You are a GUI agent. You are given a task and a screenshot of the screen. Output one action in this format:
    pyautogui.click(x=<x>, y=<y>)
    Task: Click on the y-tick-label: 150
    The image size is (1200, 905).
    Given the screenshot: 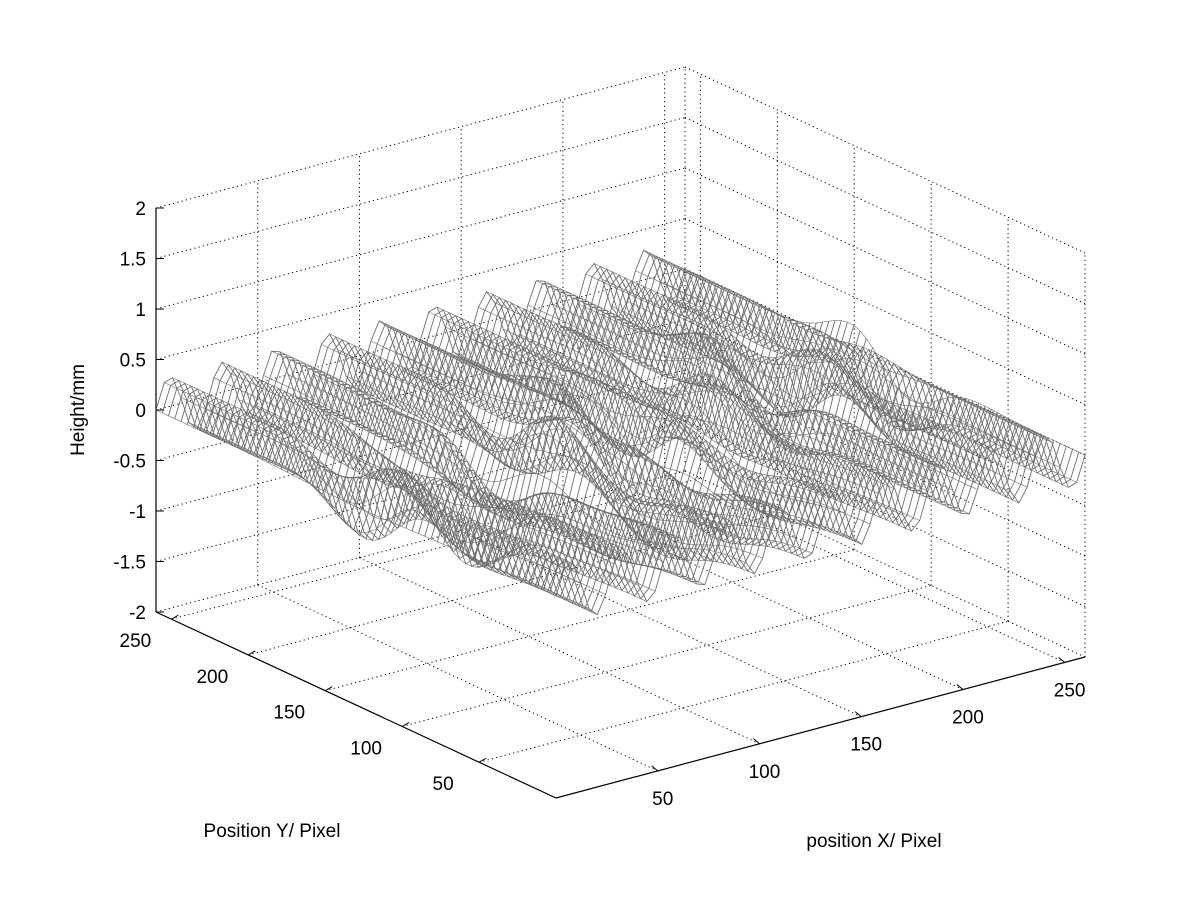 What is the action you would take?
    pyautogui.click(x=289, y=713)
    